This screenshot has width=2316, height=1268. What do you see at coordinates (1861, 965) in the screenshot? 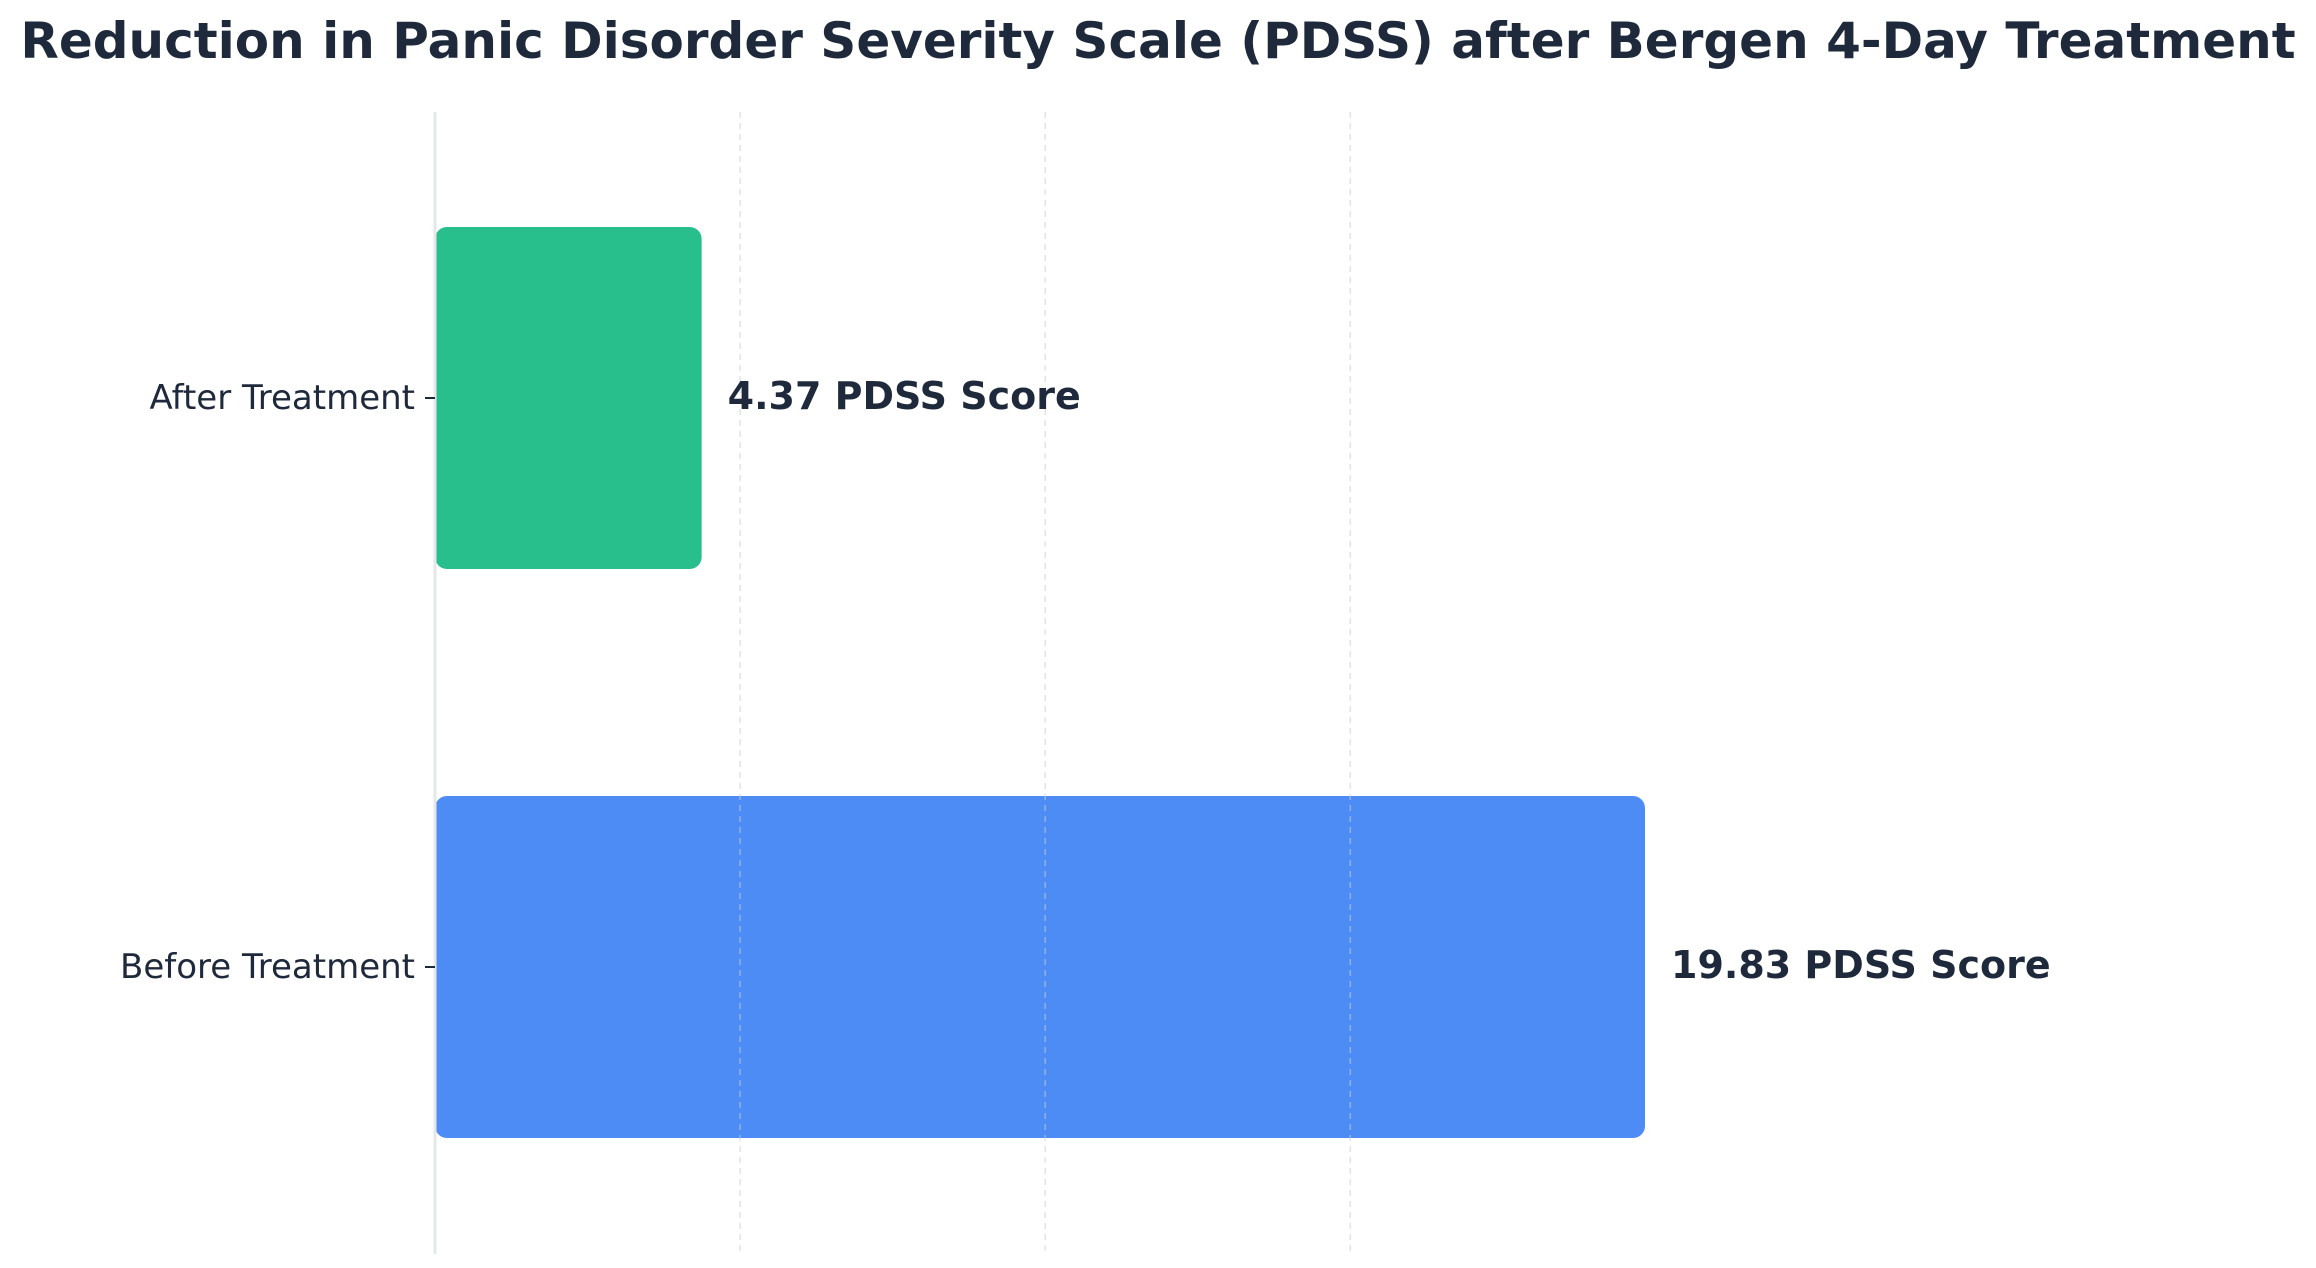
I see `value-label: 19.83 PDSS Score` at bounding box center [1861, 965].